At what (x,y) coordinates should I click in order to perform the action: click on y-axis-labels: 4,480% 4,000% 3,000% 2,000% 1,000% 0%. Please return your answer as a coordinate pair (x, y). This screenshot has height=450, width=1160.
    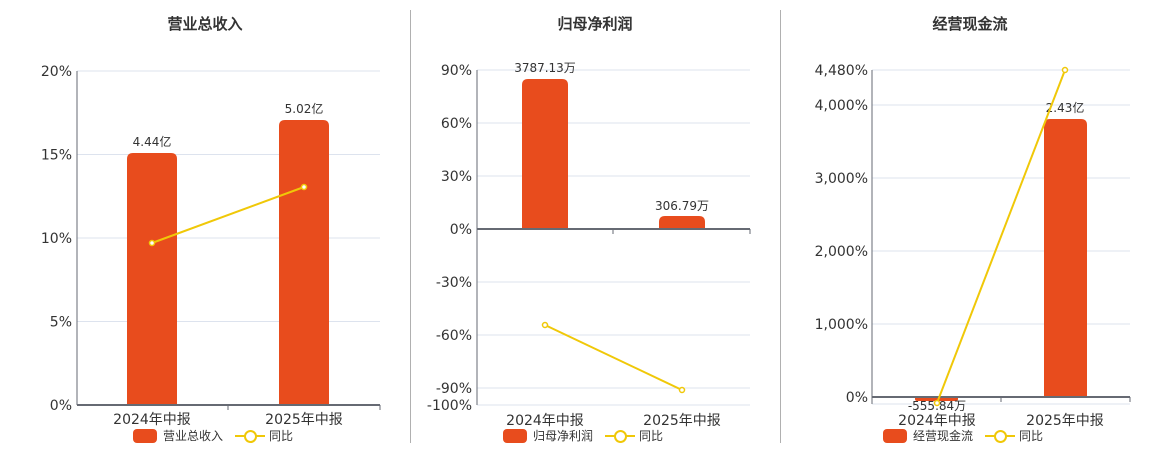
    Looking at the image, I should click on (841, 234).